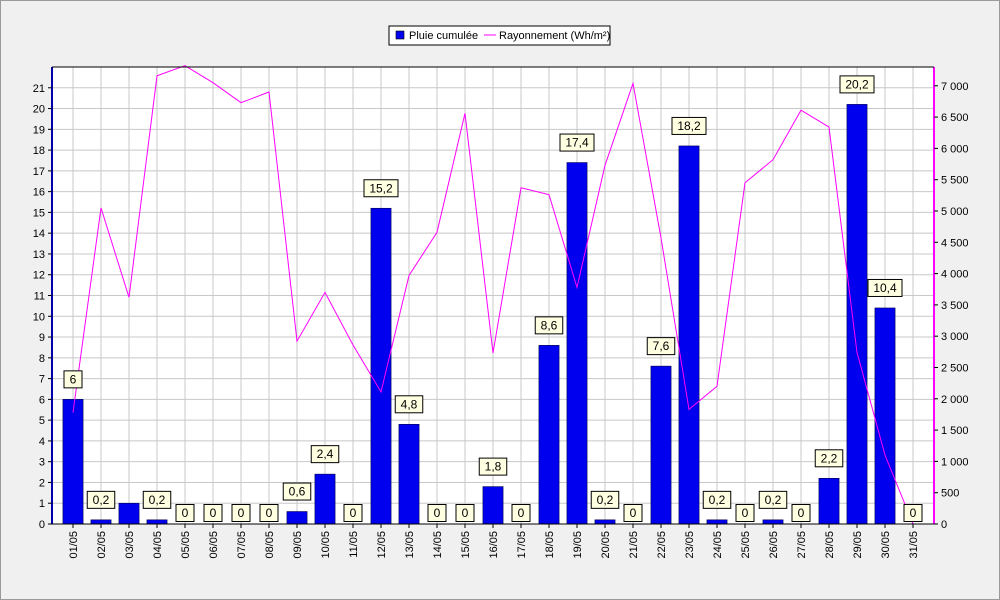 The height and width of the screenshot is (600, 1000). What do you see at coordinates (955, 243) in the screenshot?
I see `right-tick-label: 4 500` at bounding box center [955, 243].